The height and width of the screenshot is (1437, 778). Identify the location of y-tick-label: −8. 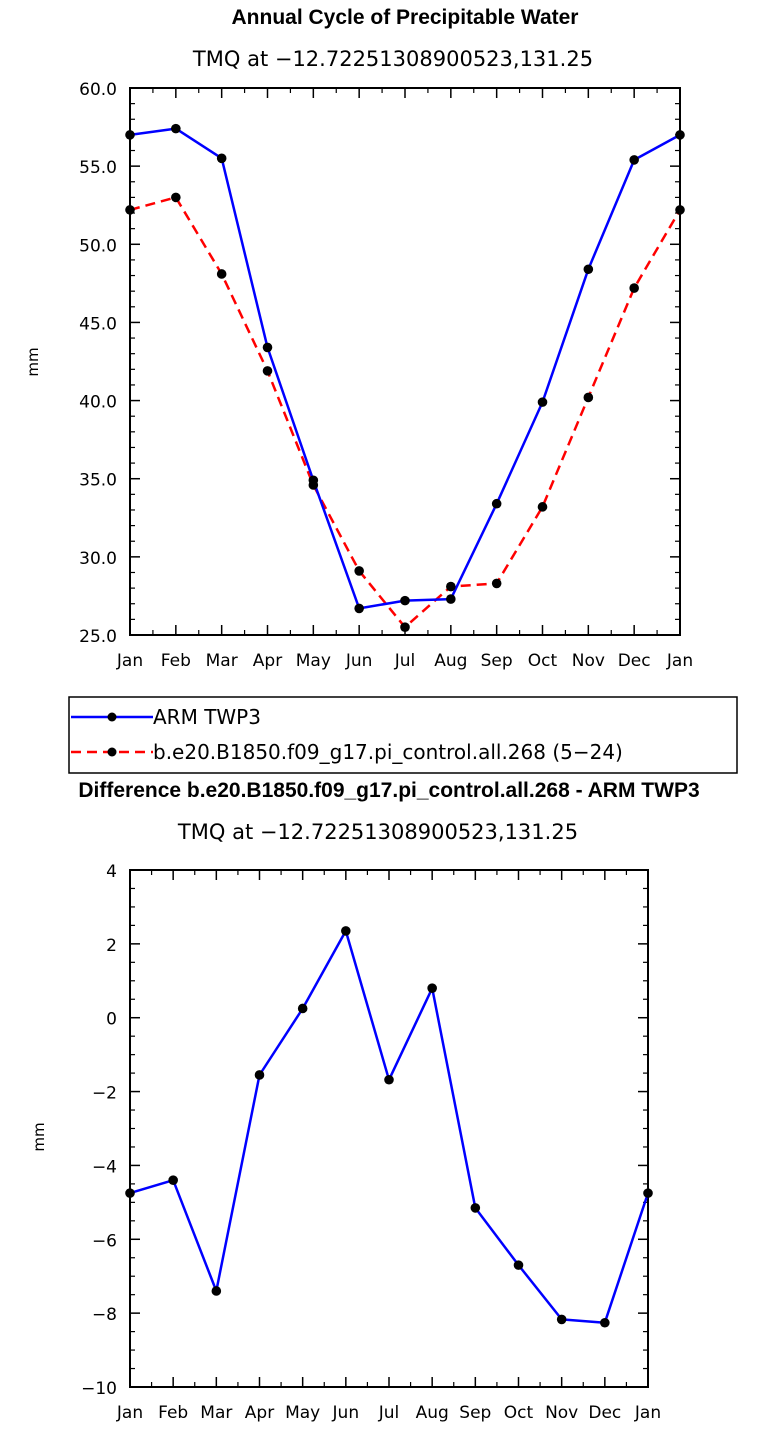
(104, 1315).